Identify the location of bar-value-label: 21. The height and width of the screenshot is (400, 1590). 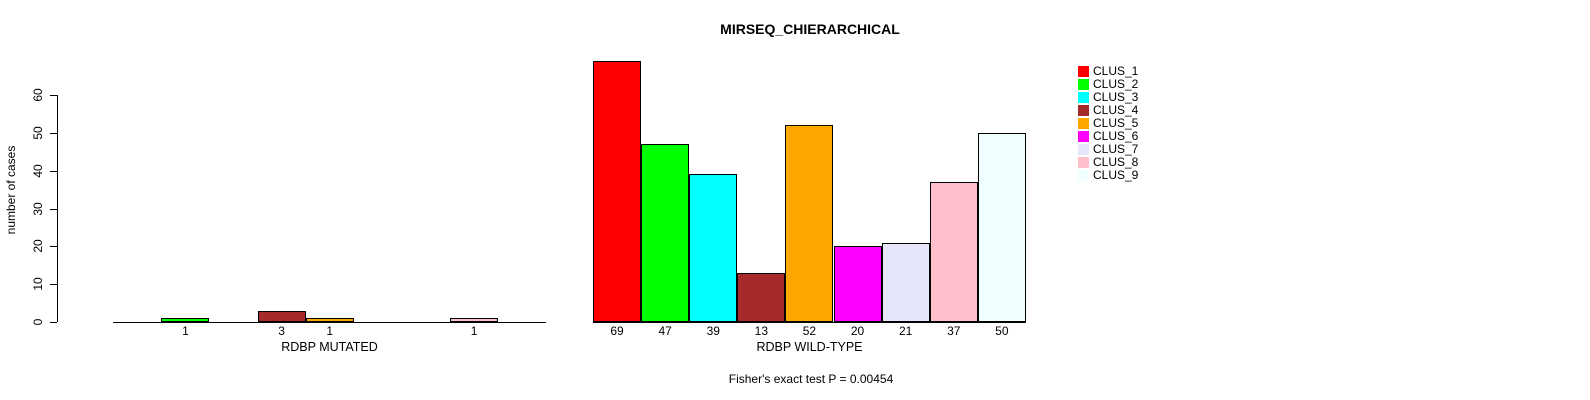
(905, 330).